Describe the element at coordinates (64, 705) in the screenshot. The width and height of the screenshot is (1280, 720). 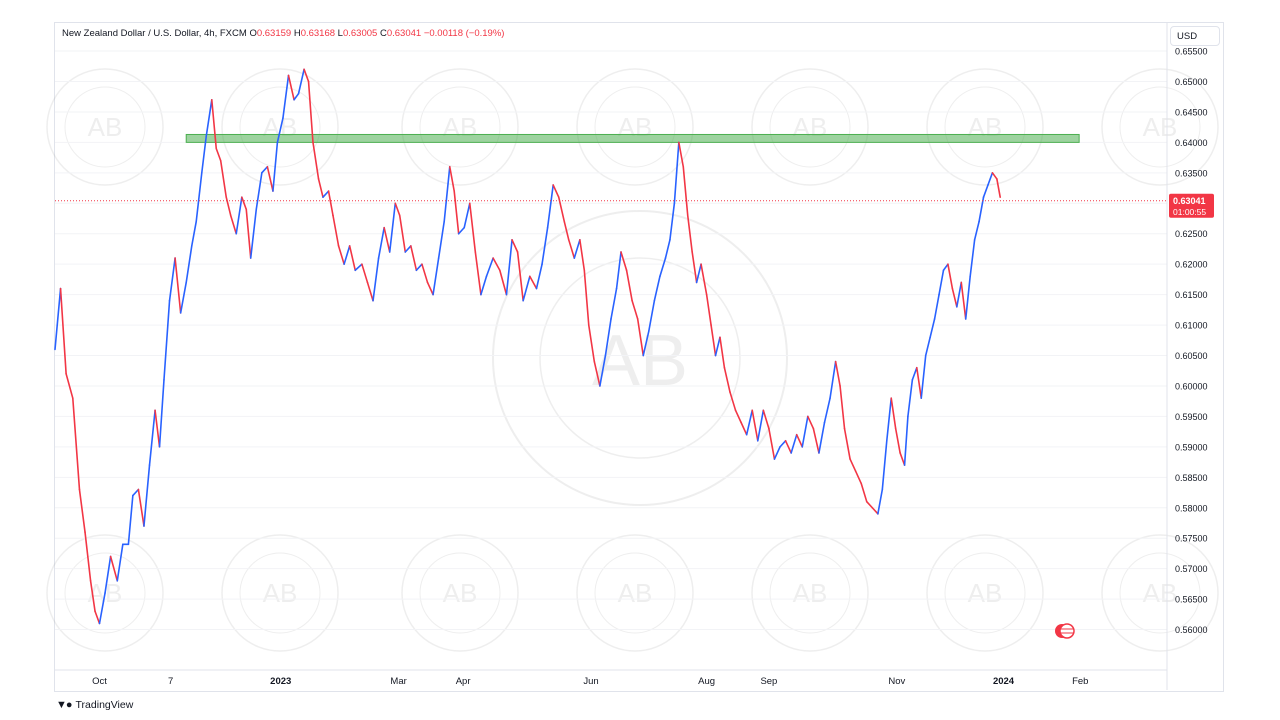
I see `tradingview-logo-icon: ▼●` at that location.